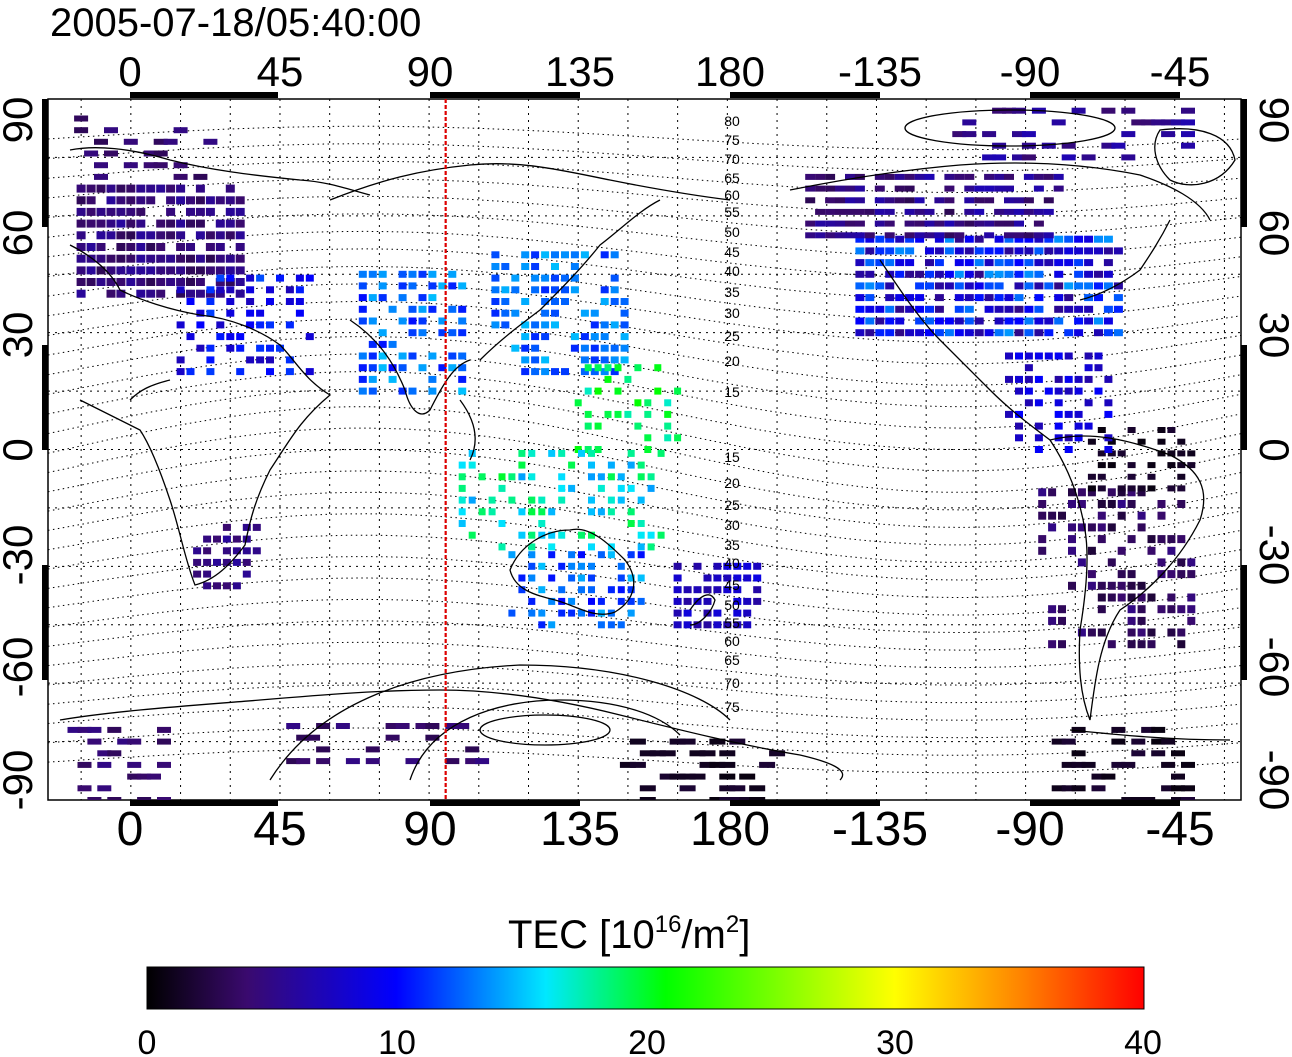 The width and height of the screenshot is (1292, 1057). What do you see at coordinates (880, 71) in the screenshot?
I see `top-lon-label: -135` at bounding box center [880, 71].